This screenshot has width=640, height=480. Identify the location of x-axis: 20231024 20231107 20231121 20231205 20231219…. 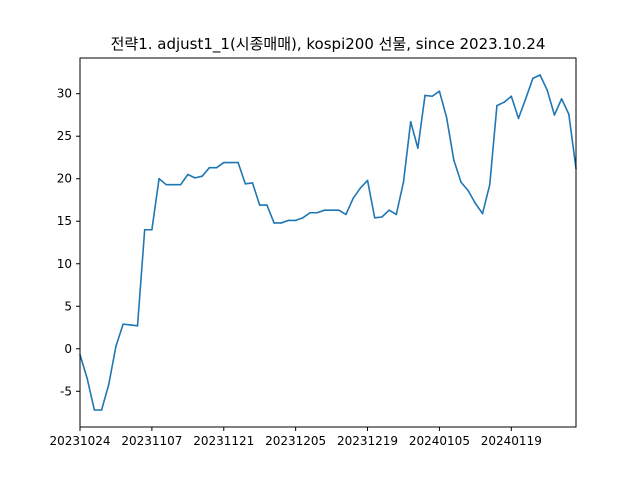
(295, 437).